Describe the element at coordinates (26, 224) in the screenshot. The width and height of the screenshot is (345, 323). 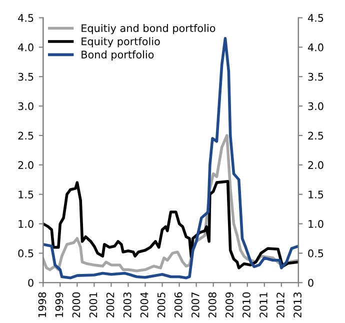
I see `y-tick-label: 1.0` at that location.